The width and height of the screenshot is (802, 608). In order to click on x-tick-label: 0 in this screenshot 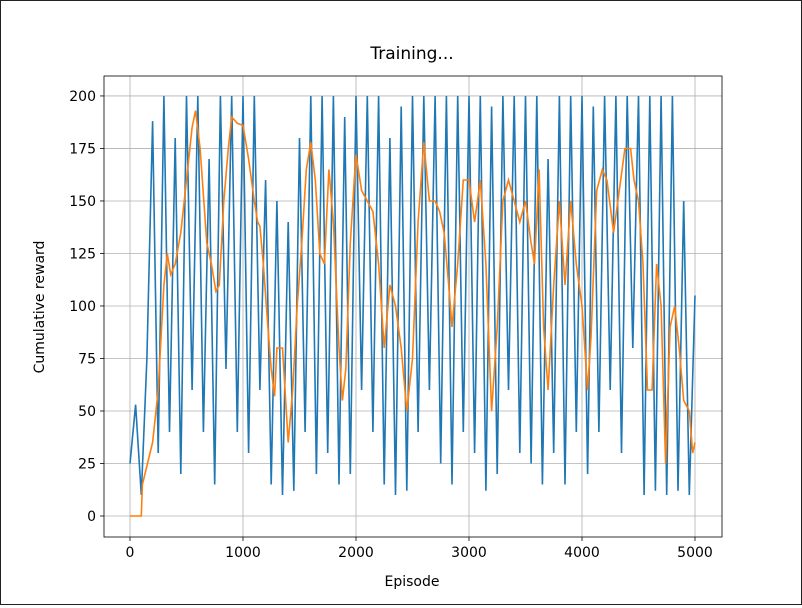, I will do `click(130, 553)`.